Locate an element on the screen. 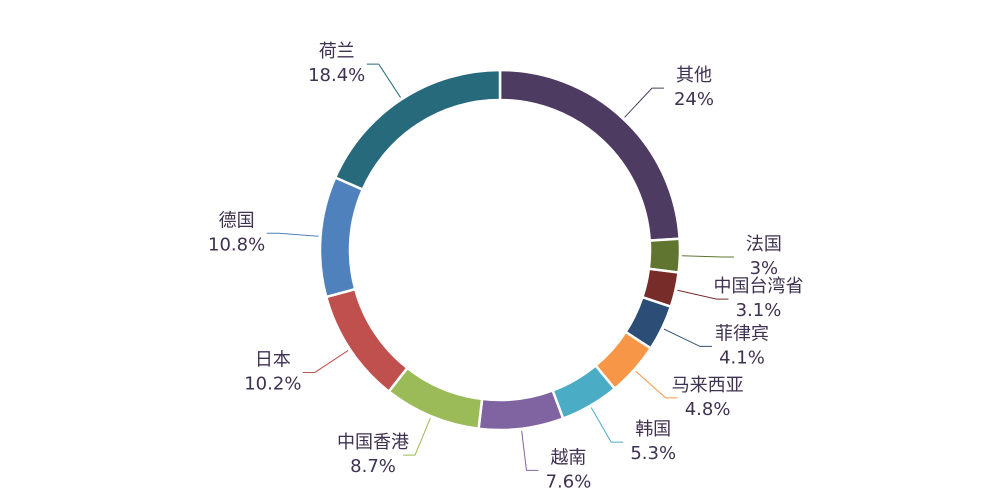 This screenshot has width=1000, height=500. value-label: 10.2% is located at coordinates (272, 383).